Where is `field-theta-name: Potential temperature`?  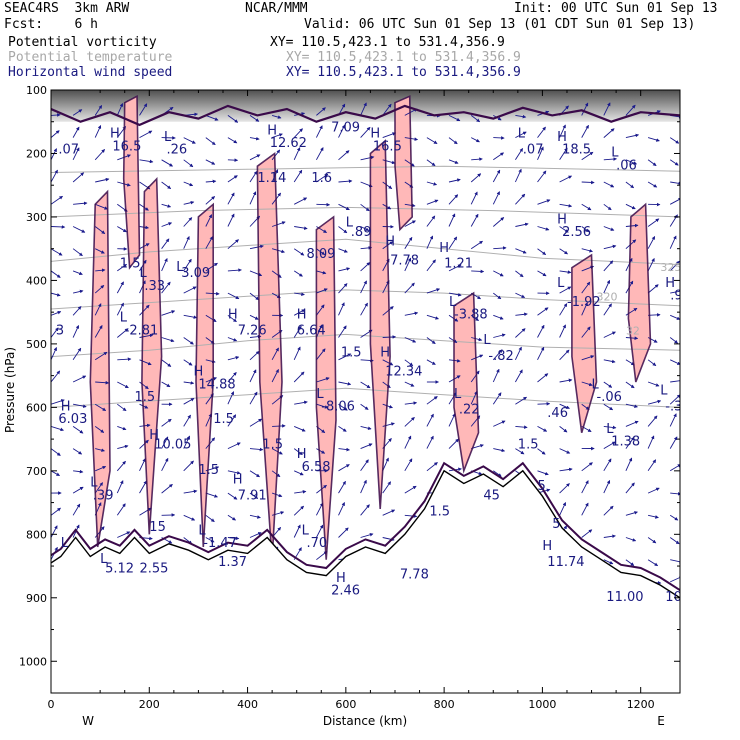 field-theta-name: Potential temperature is located at coordinates (90, 57).